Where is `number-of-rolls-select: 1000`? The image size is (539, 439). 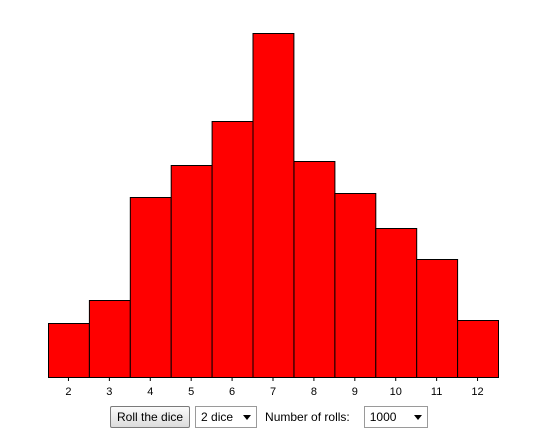
number-of-rolls-select: 1000 is located at coordinates (395, 417).